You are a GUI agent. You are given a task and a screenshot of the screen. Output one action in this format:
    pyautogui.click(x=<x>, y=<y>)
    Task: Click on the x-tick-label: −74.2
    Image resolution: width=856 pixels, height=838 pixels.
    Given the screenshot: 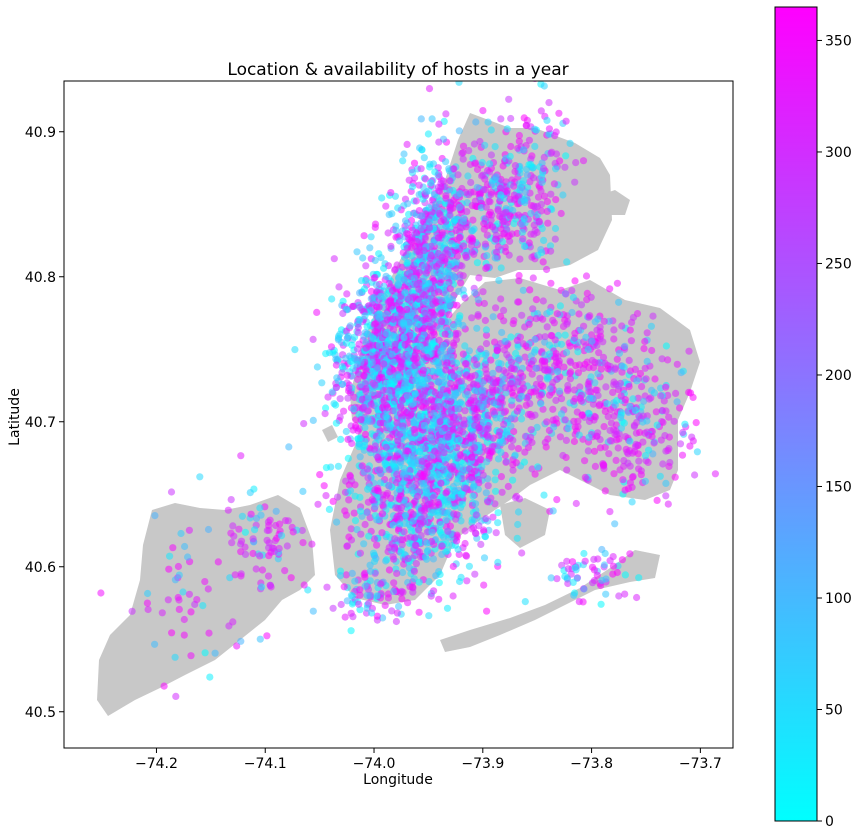 What is the action you would take?
    pyautogui.click(x=156, y=764)
    